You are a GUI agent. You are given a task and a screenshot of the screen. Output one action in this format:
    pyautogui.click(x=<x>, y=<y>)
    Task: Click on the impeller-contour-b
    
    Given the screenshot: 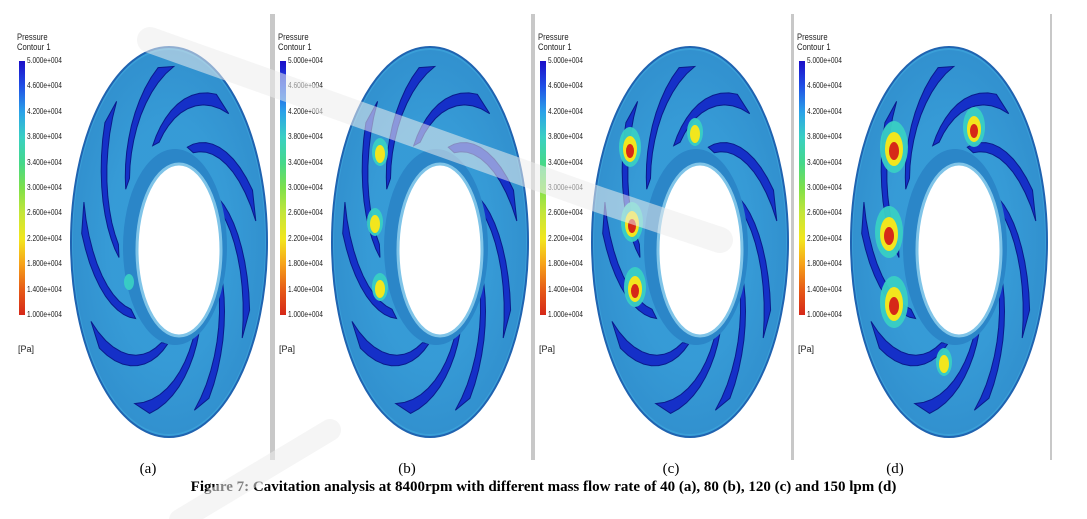 What is the action you would take?
    pyautogui.click(x=430, y=242)
    